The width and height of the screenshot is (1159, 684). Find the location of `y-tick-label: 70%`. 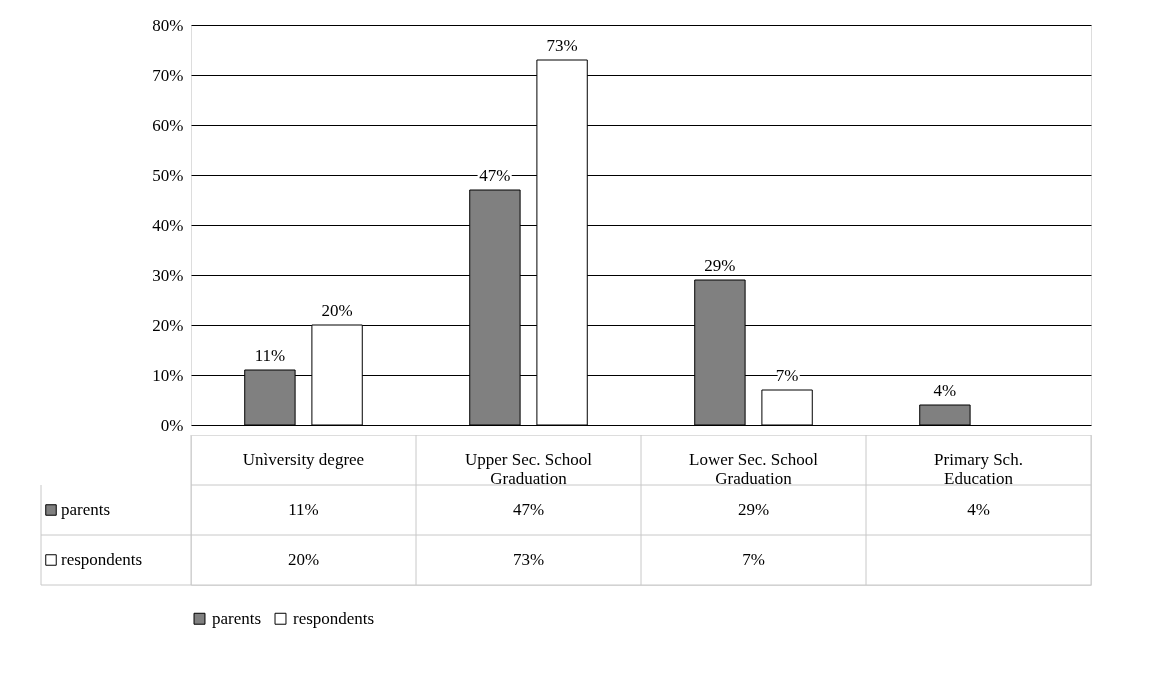

y-tick-label: 70% is located at coordinates (168, 75).